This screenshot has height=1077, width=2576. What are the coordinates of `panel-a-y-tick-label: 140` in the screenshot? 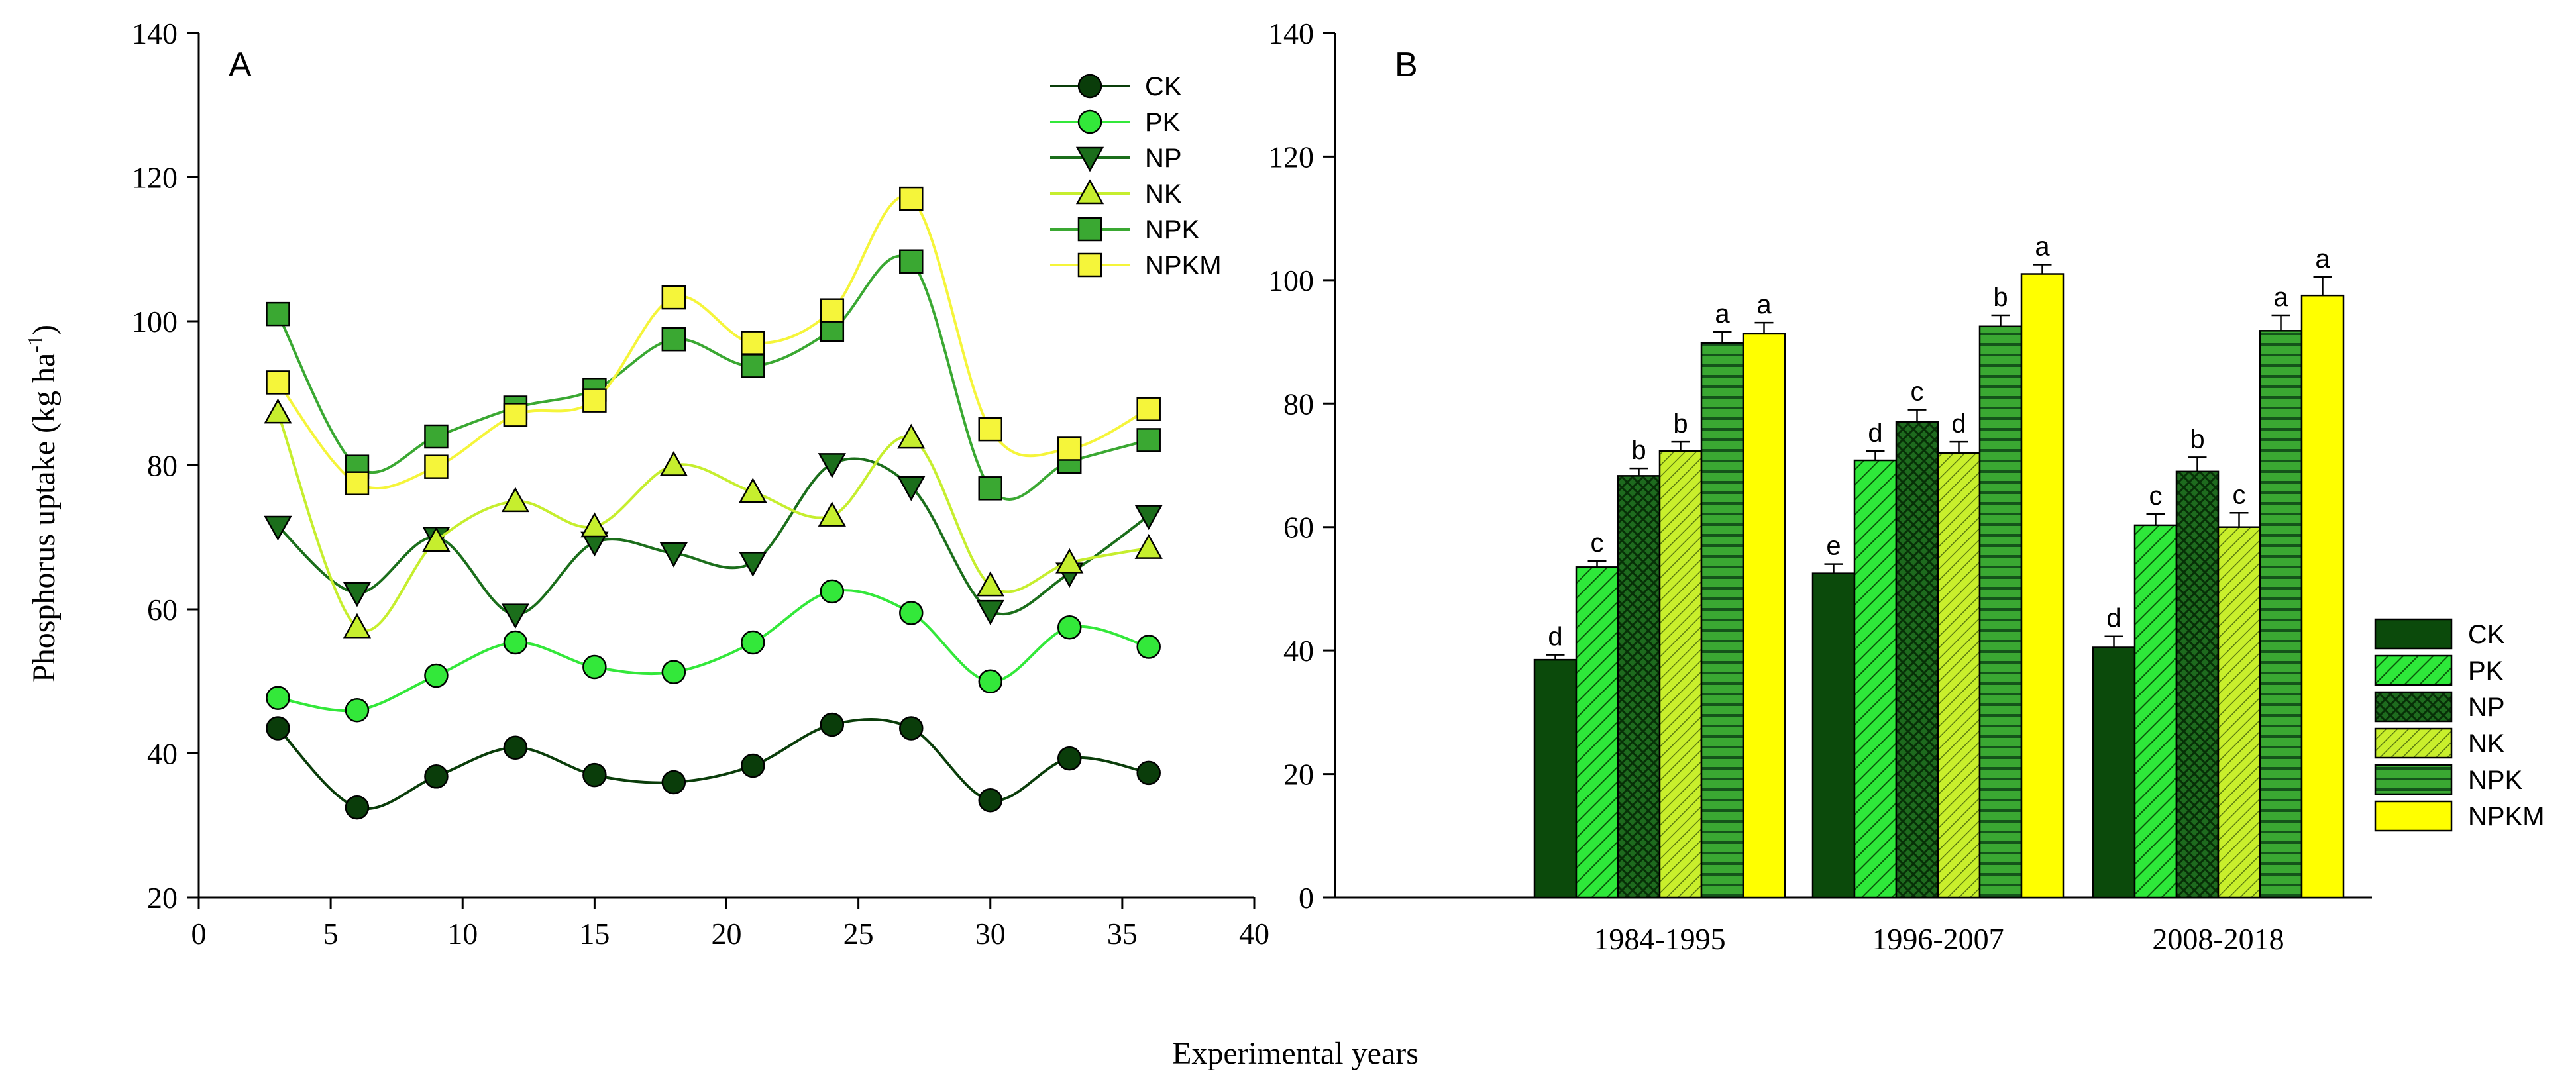 It's located at (155, 33).